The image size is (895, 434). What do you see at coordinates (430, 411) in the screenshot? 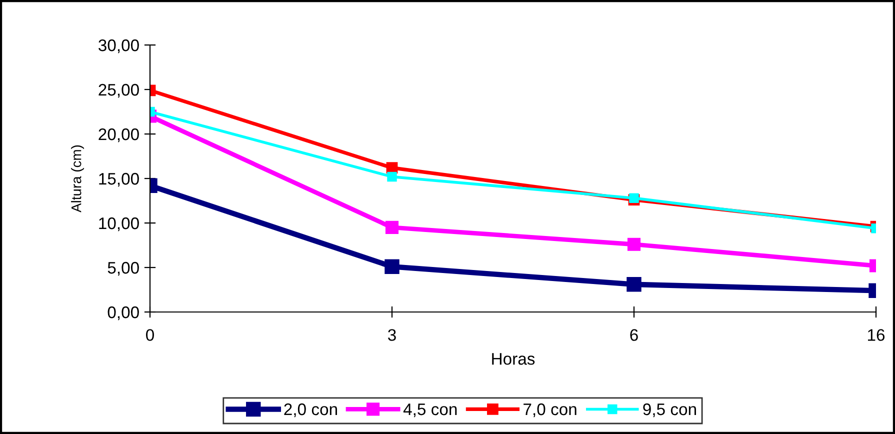
I see `legend-label: 4,5 con` at bounding box center [430, 411].